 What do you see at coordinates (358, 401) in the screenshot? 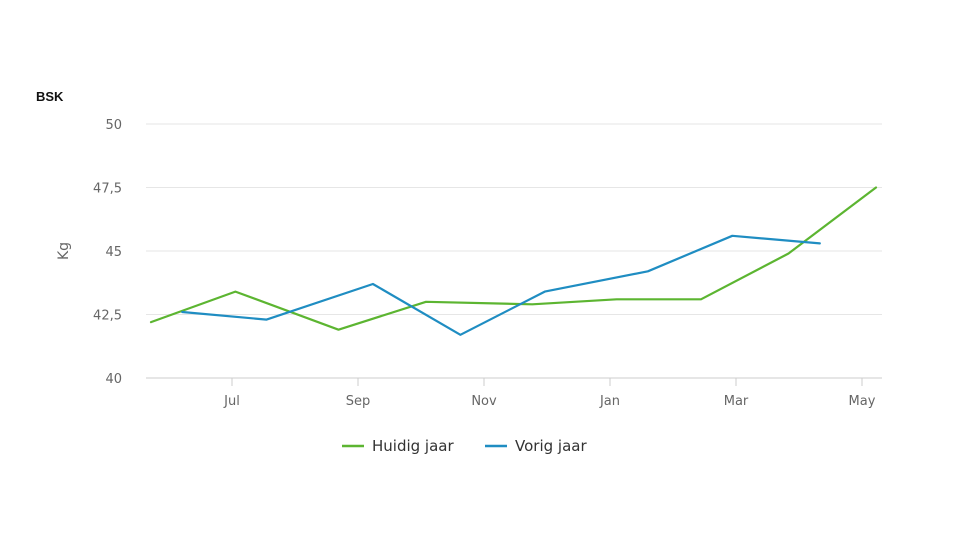
I see `x-tick-label: Sep` at bounding box center [358, 401].